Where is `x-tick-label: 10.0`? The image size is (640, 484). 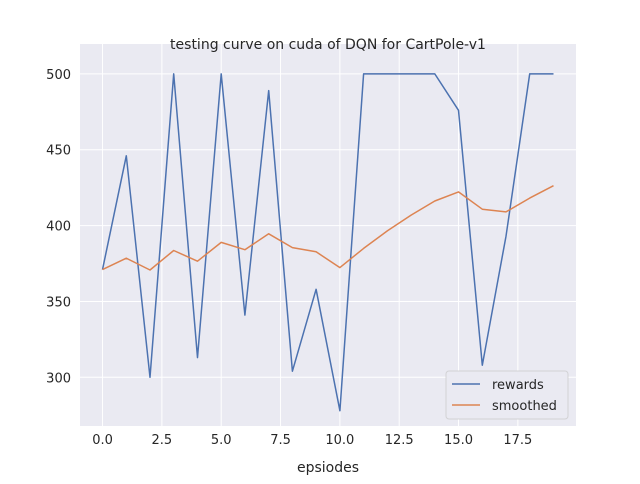
x-tick-label: 10.0 is located at coordinates (339, 440).